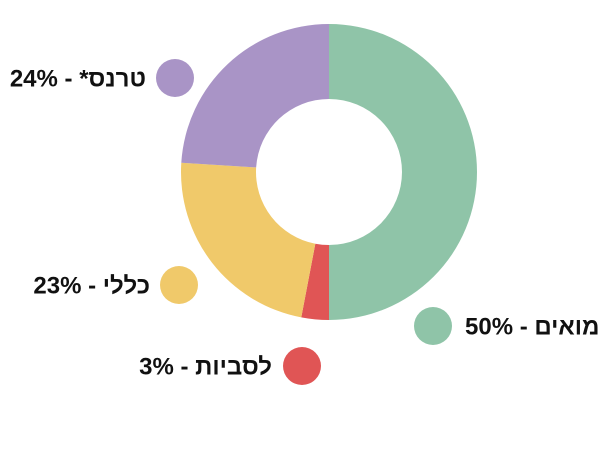 This screenshot has width=600, height=450. What do you see at coordinates (205, 366) in the screenshot?
I see `legend-label: לסביות - 3%` at bounding box center [205, 366].